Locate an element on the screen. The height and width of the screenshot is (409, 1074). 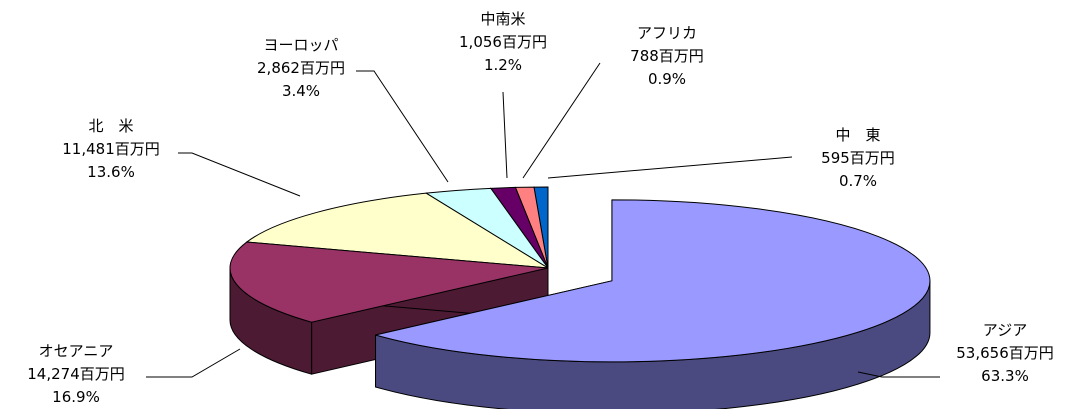
slice-label-value-5: 788百万円 is located at coordinates (667, 56).